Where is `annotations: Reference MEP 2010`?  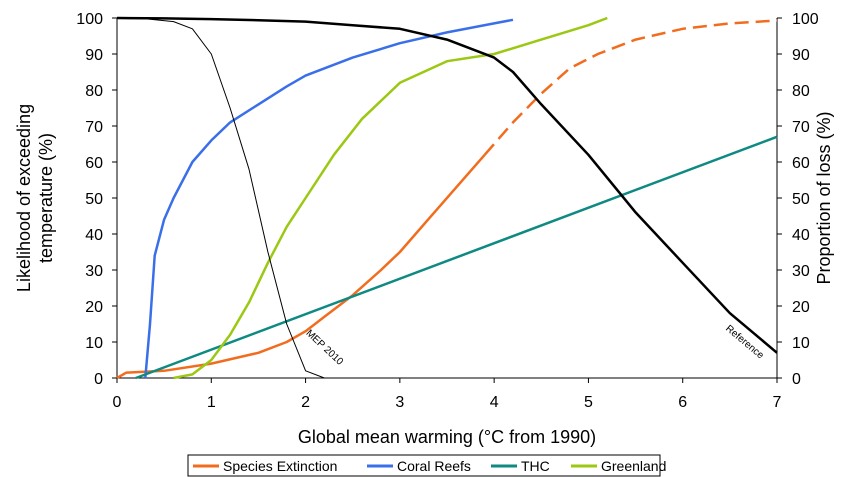
annotations: Reference MEP 2010 is located at coordinates (535, 345).